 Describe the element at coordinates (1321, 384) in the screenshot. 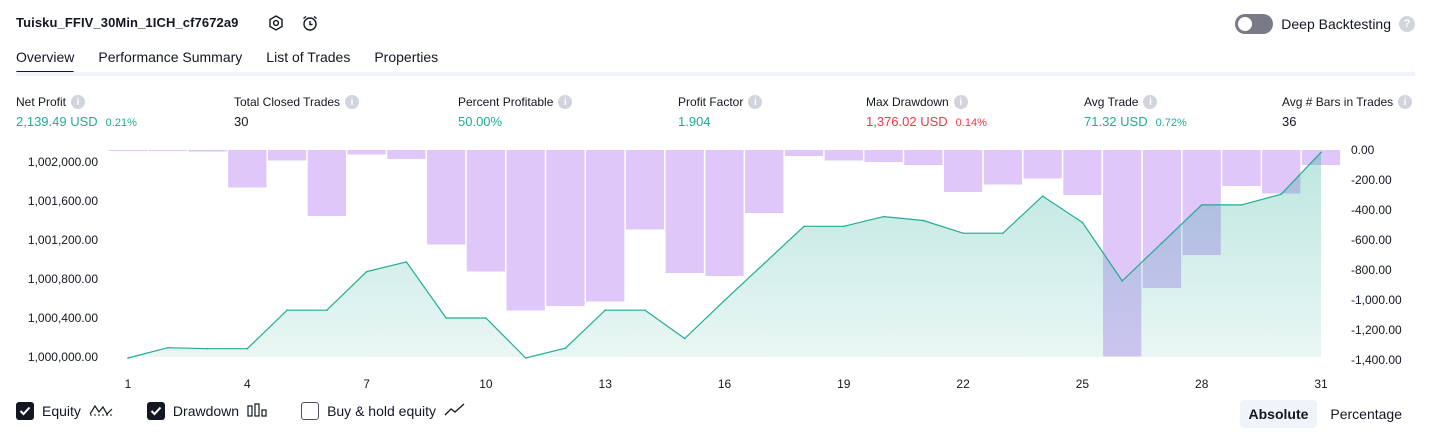

I see `x-axis-tick: 31` at that location.